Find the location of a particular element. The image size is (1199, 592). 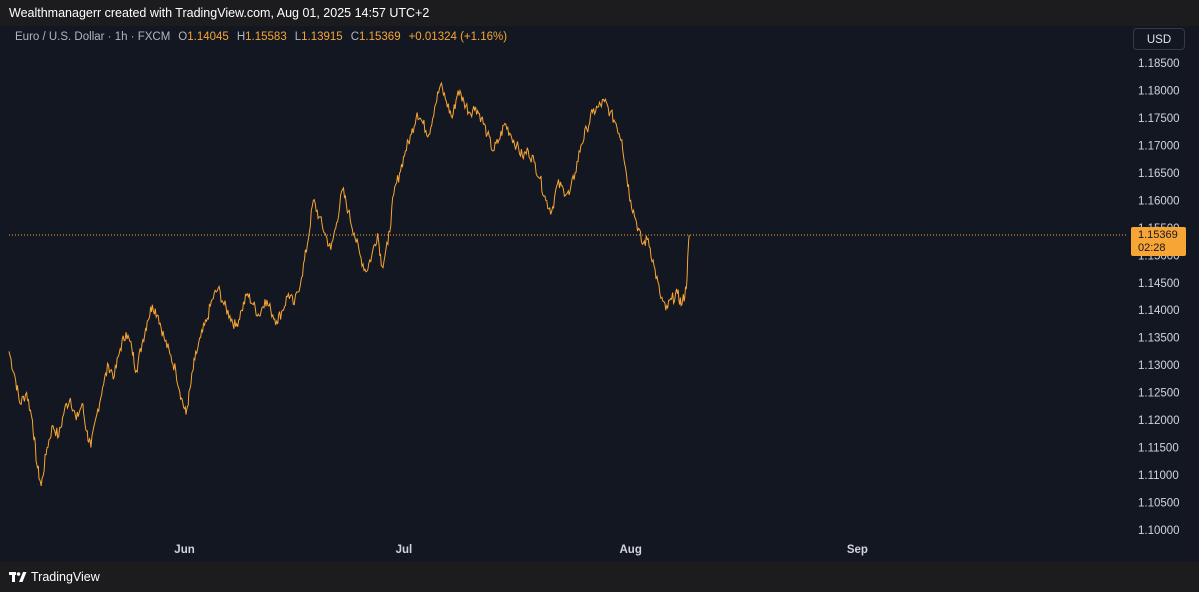

legend-open-label: O is located at coordinates (183, 37).